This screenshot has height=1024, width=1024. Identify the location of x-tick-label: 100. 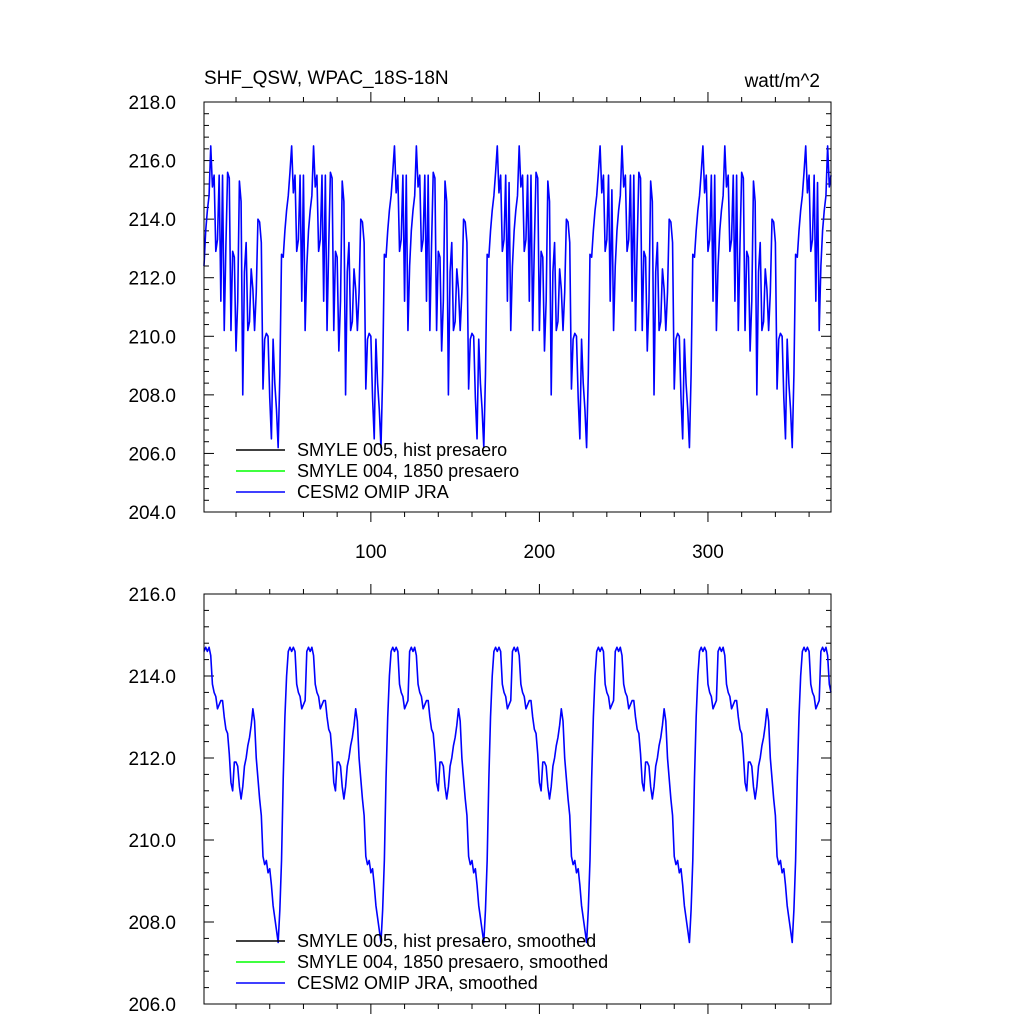
(371, 552).